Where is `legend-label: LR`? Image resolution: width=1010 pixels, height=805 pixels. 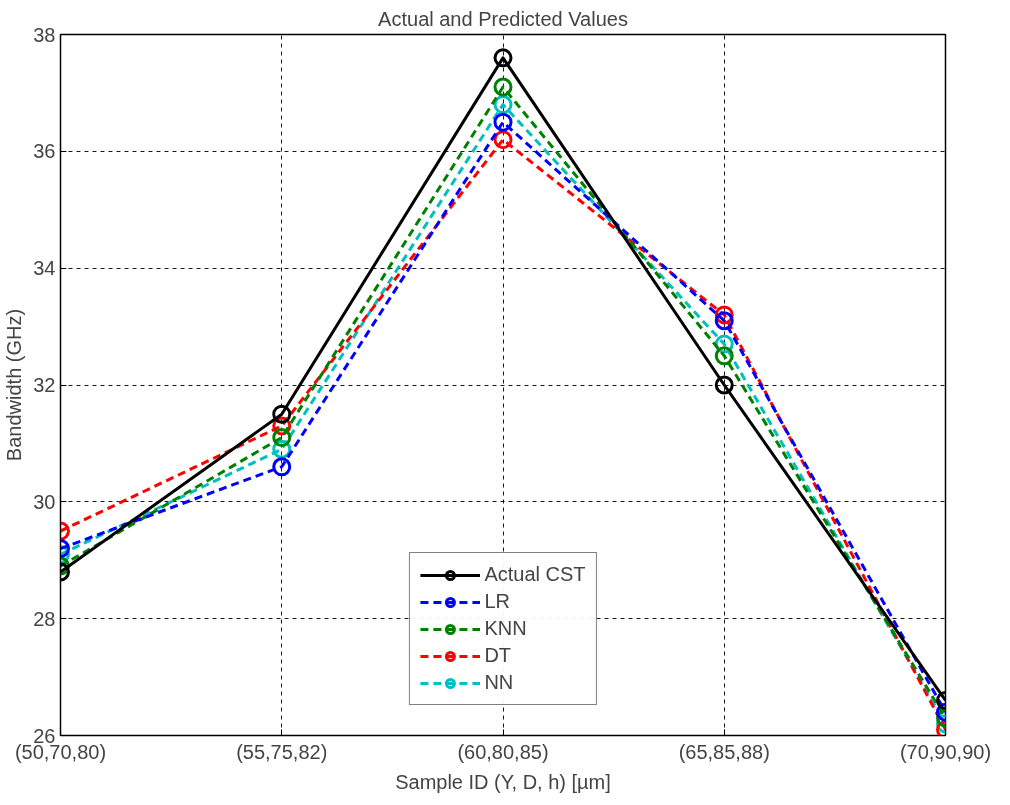 legend-label: LR is located at coordinates (497, 601).